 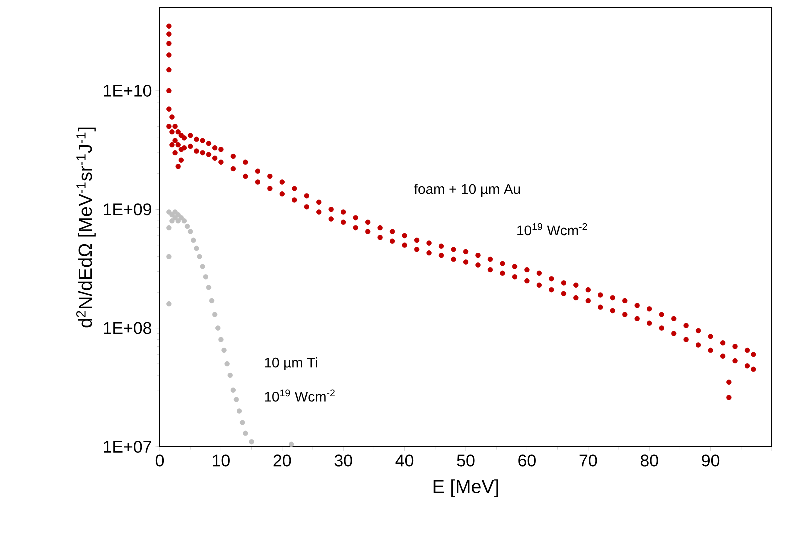 I want to click on x-tick-label: 40, so click(x=405, y=460).